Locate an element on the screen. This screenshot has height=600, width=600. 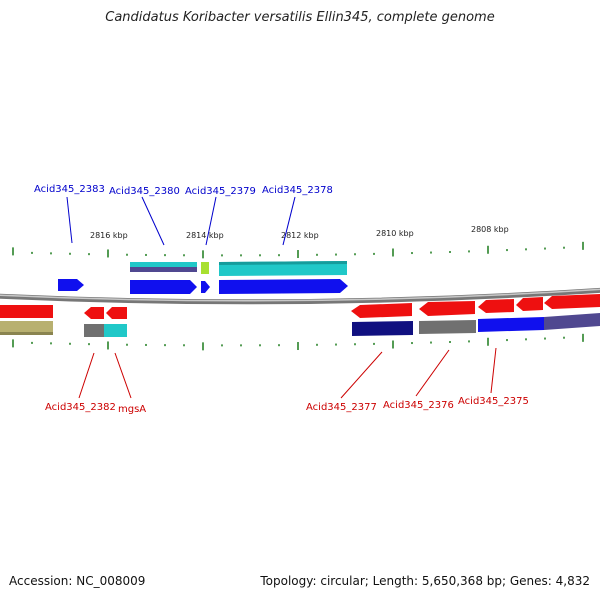
gene-label-bottom: mgsA is located at coordinates (132, 409).